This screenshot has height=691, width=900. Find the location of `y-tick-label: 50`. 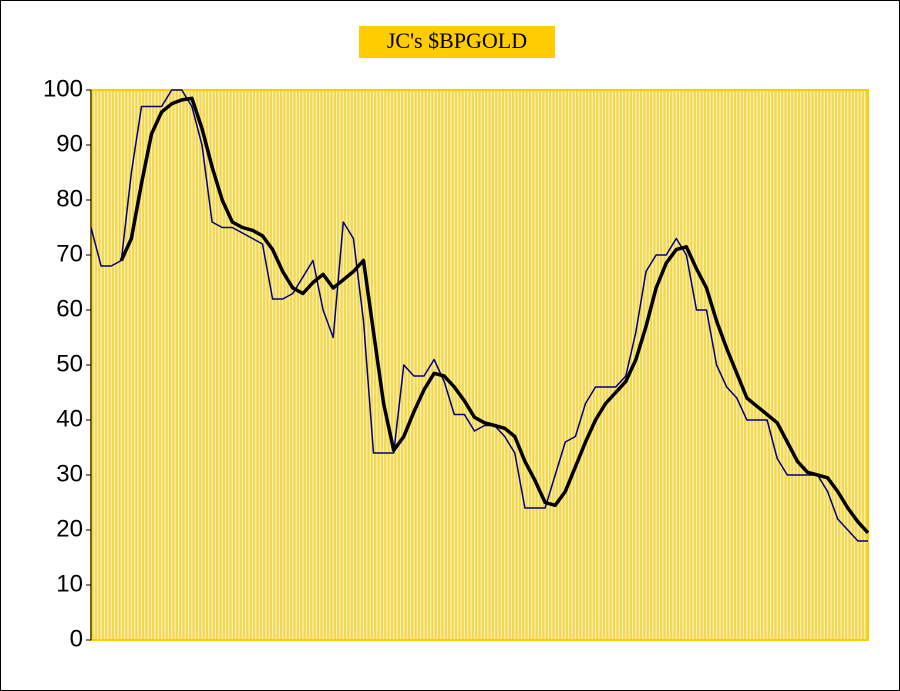

y-tick-label: 50 is located at coordinates (69, 363).